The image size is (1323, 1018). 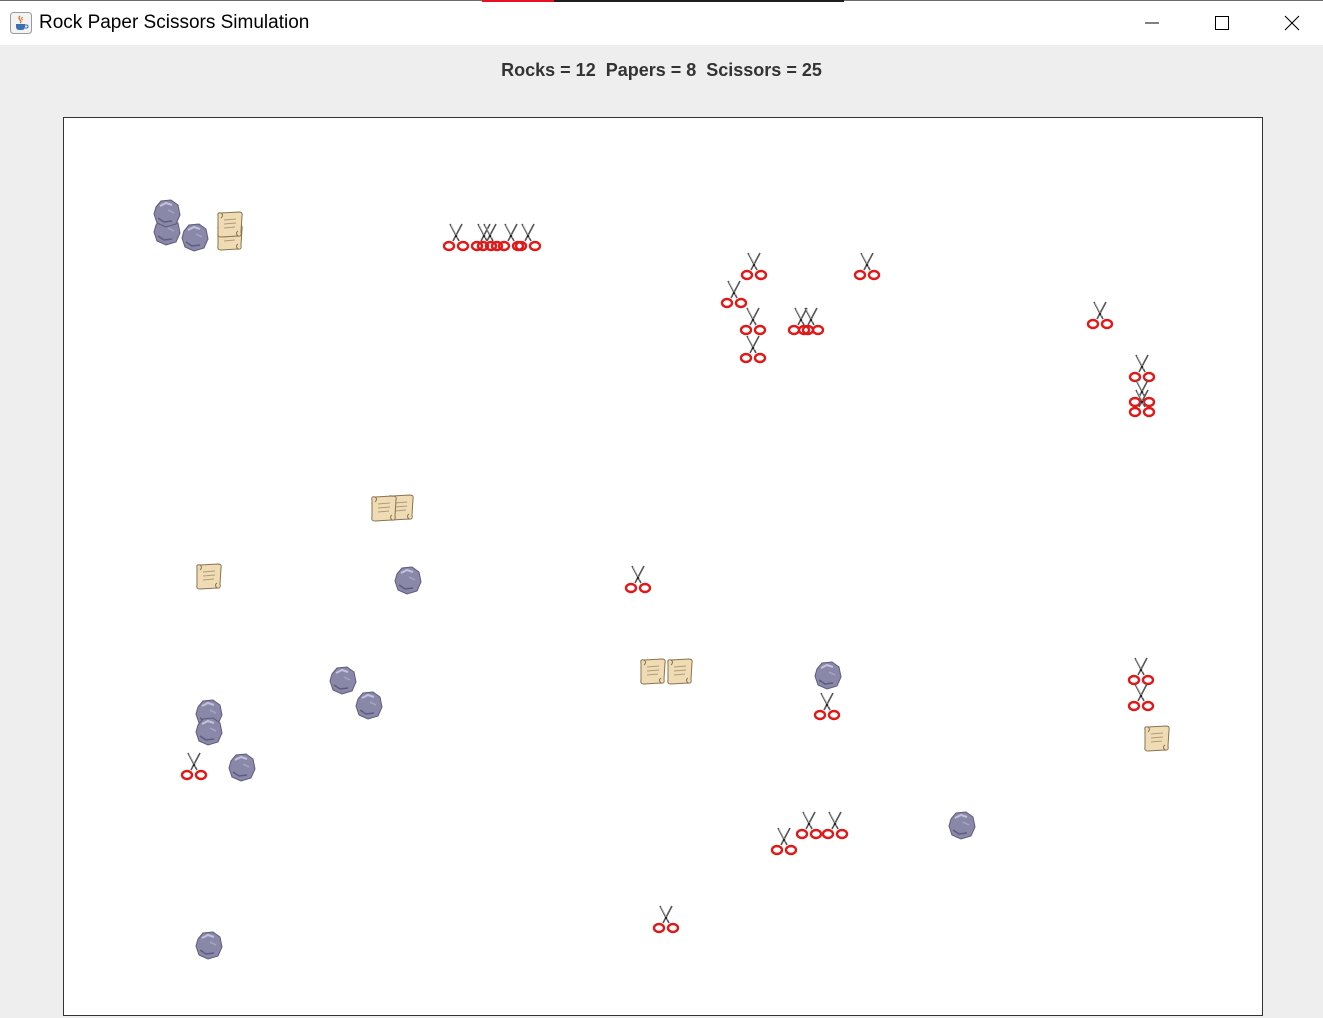 I want to click on title-accent-line, so click(x=663, y=1).